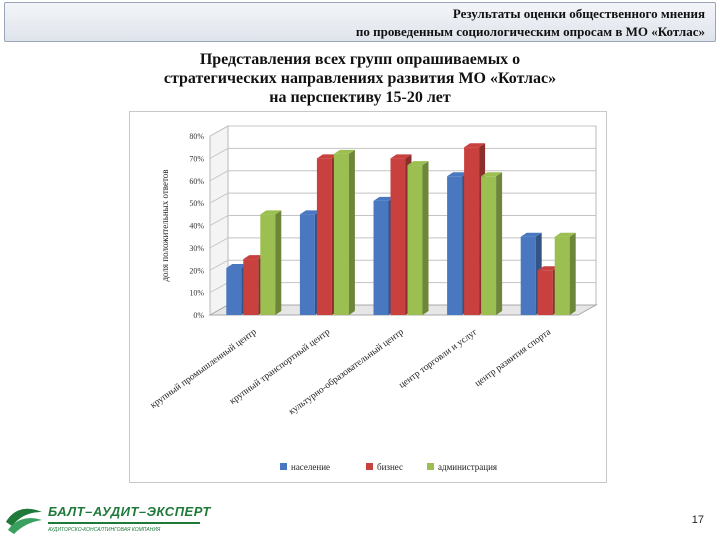  Describe the element at coordinates (390, 467) in the screenshot. I see `legend-label: бизнес` at that location.